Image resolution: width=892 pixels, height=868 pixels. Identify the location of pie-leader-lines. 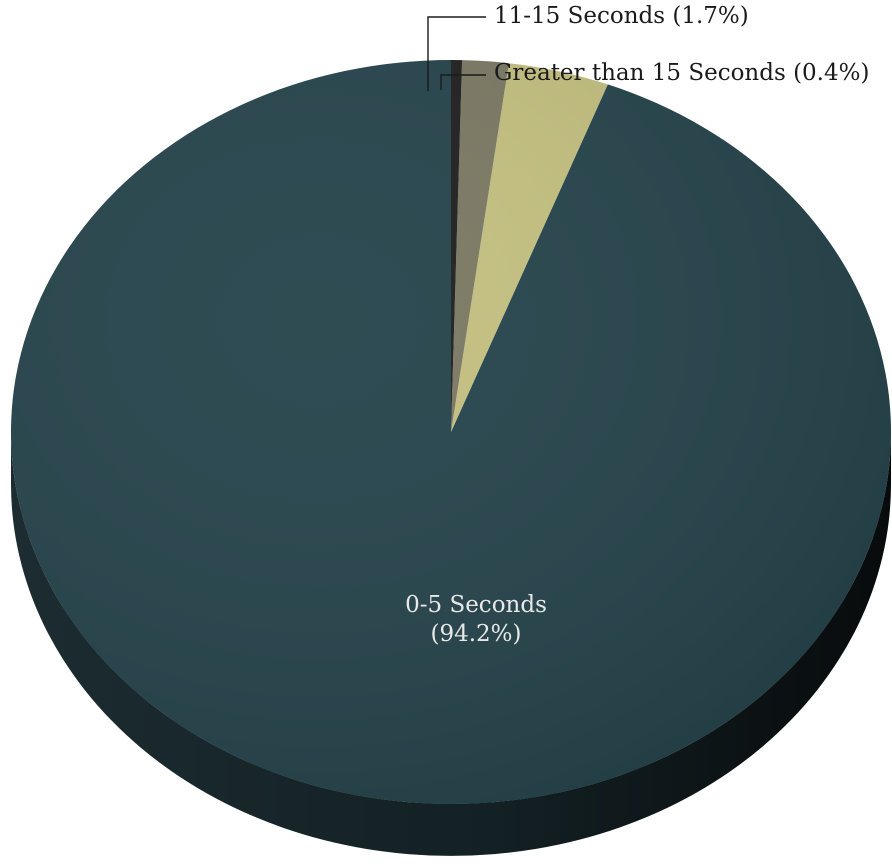
(456, 54).